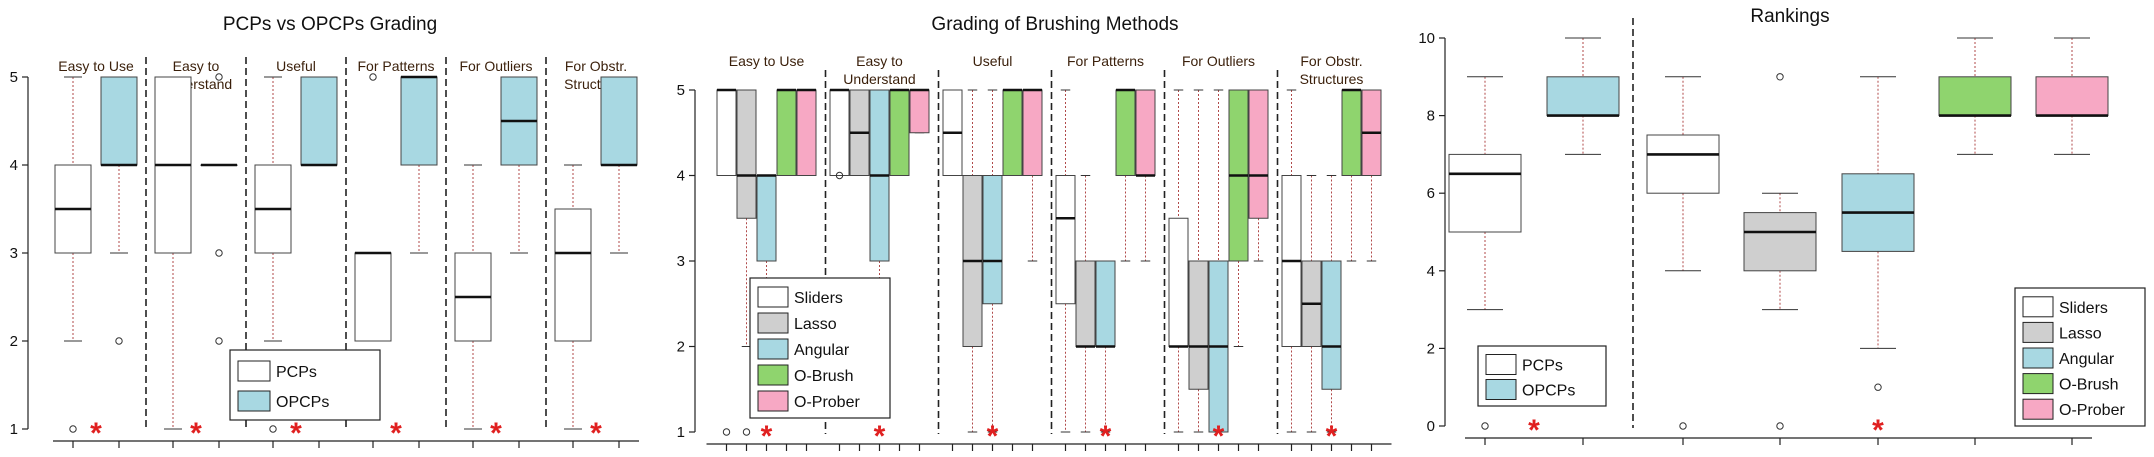  I want to click on group-label: For Patterns, so click(395, 66).